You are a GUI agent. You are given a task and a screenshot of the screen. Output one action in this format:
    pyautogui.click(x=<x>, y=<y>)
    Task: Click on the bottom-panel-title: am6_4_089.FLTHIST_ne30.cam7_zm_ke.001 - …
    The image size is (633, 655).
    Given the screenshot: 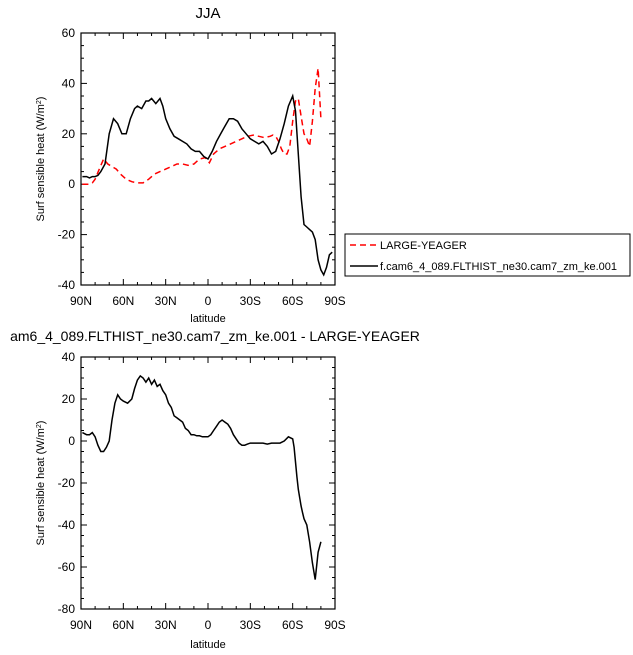 What is the action you would take?
    pyautogui.click(x=215, y=336)
    